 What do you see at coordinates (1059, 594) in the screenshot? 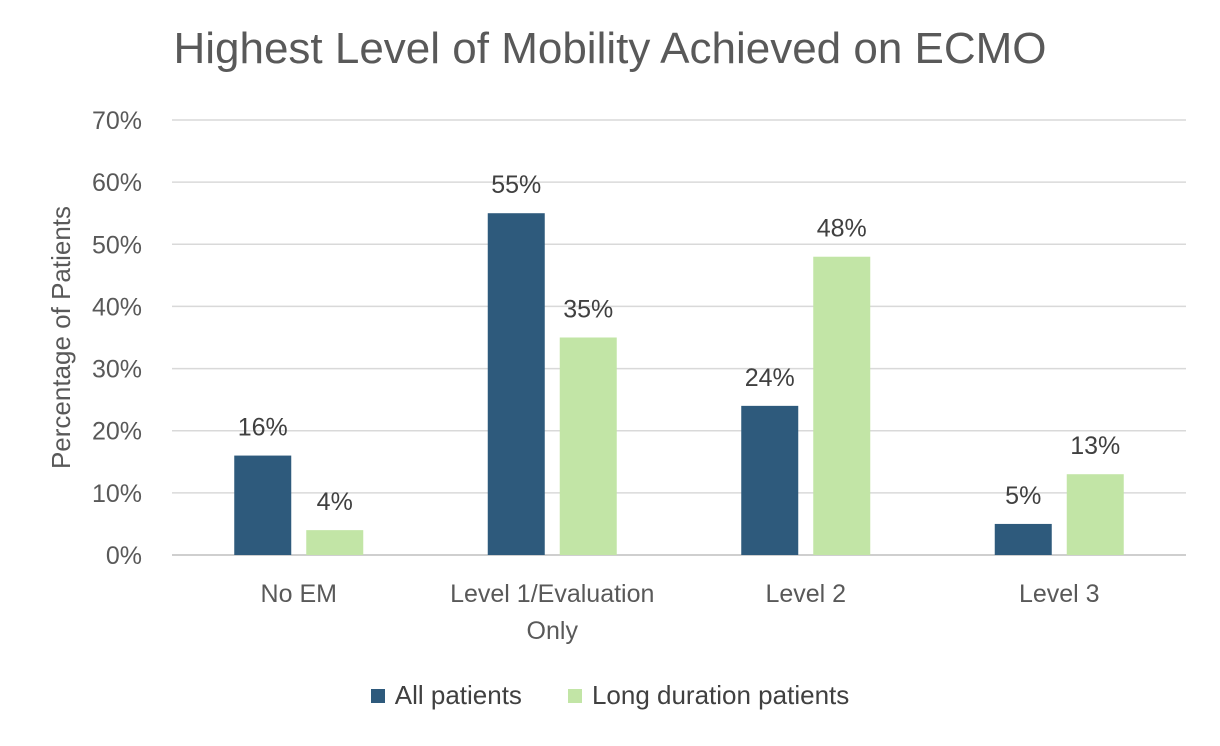
I see `x-tick-label: Level 3` at bounding box center [1059, 594].